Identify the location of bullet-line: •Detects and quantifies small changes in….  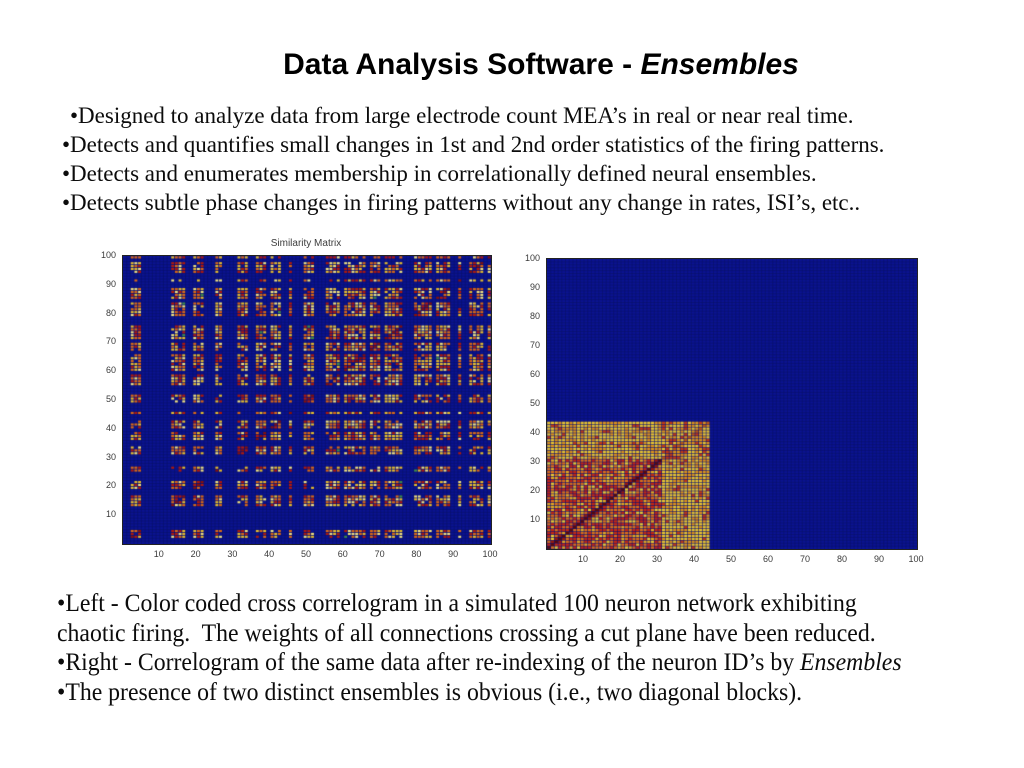
(473, 144).